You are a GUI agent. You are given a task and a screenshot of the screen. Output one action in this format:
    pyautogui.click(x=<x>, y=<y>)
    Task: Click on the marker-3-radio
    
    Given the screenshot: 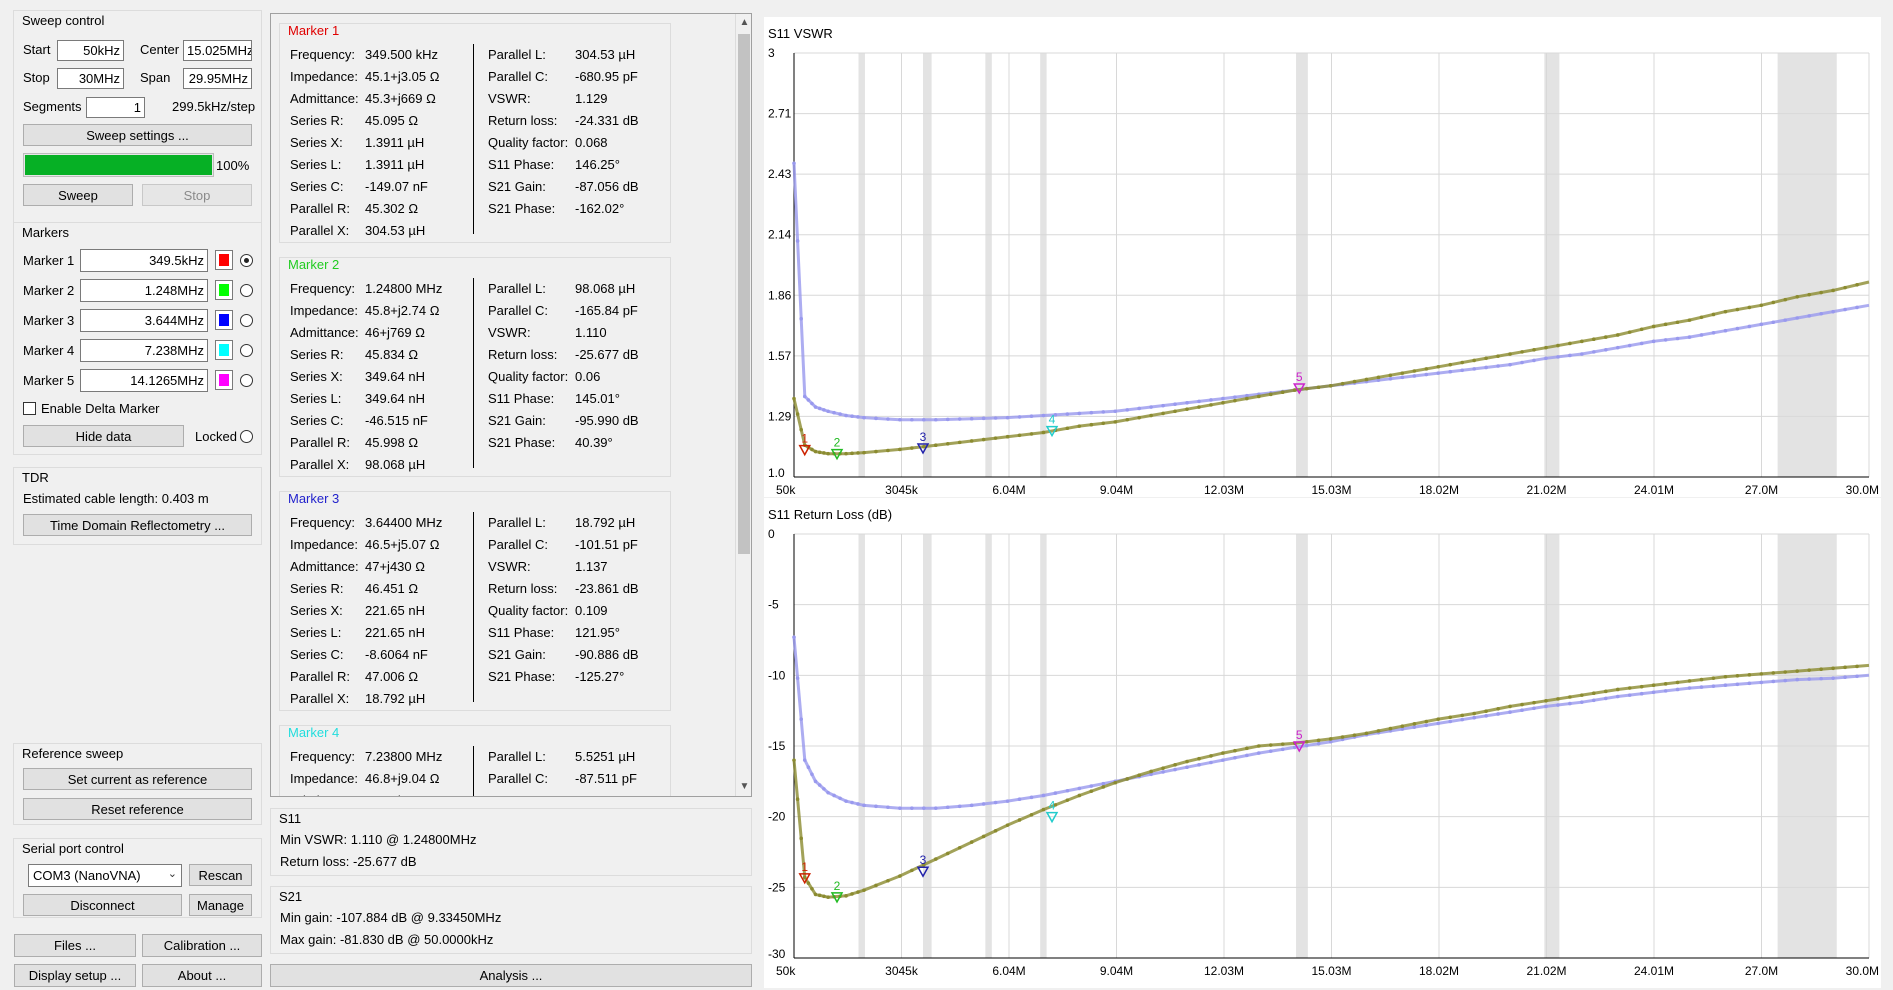 What is the action you would take?
    pyautogui.click(x=246, y=320)
    